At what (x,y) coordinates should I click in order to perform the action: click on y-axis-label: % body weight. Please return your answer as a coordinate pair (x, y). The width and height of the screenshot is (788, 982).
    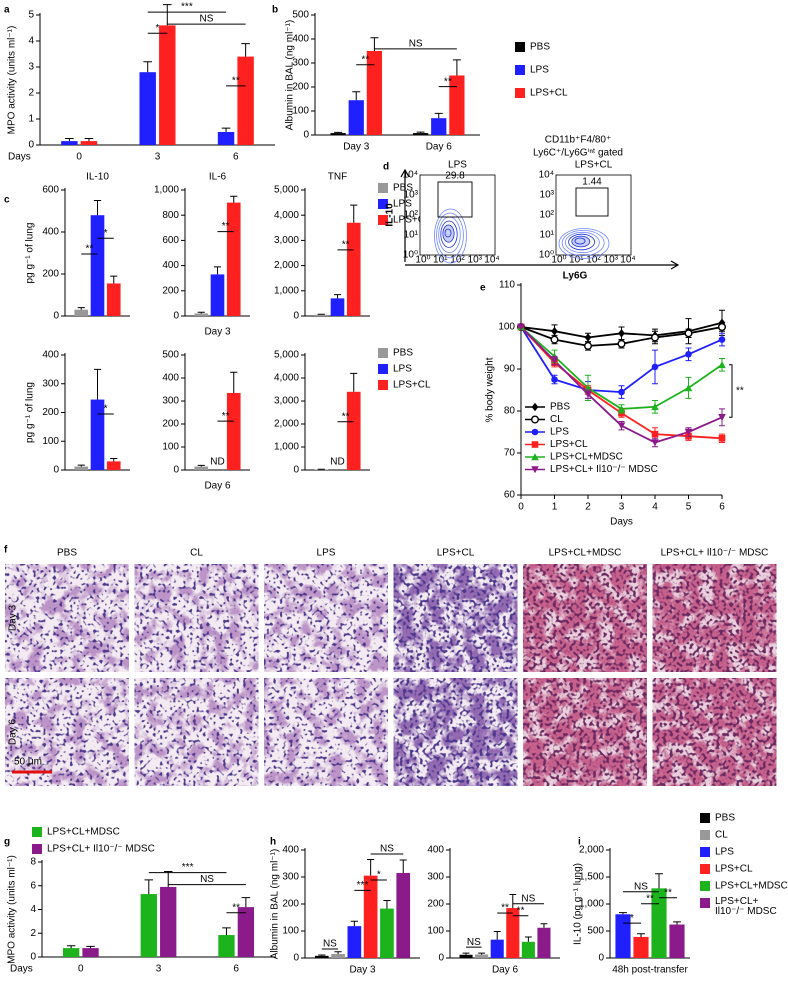
    Looking at the image, I should click on (490, 389).